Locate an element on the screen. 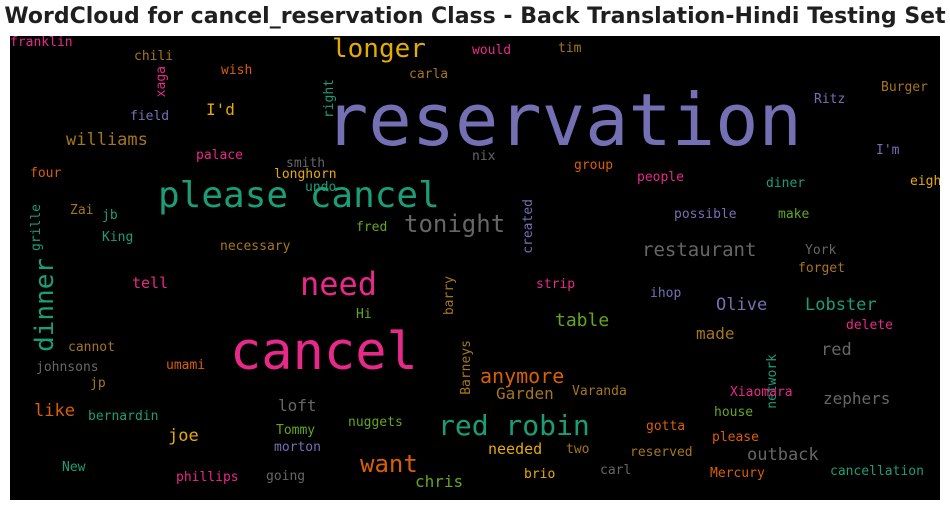 The width and height of the screenshot is (950, 511). word-delete: delete is located at coordinates (869, 325).